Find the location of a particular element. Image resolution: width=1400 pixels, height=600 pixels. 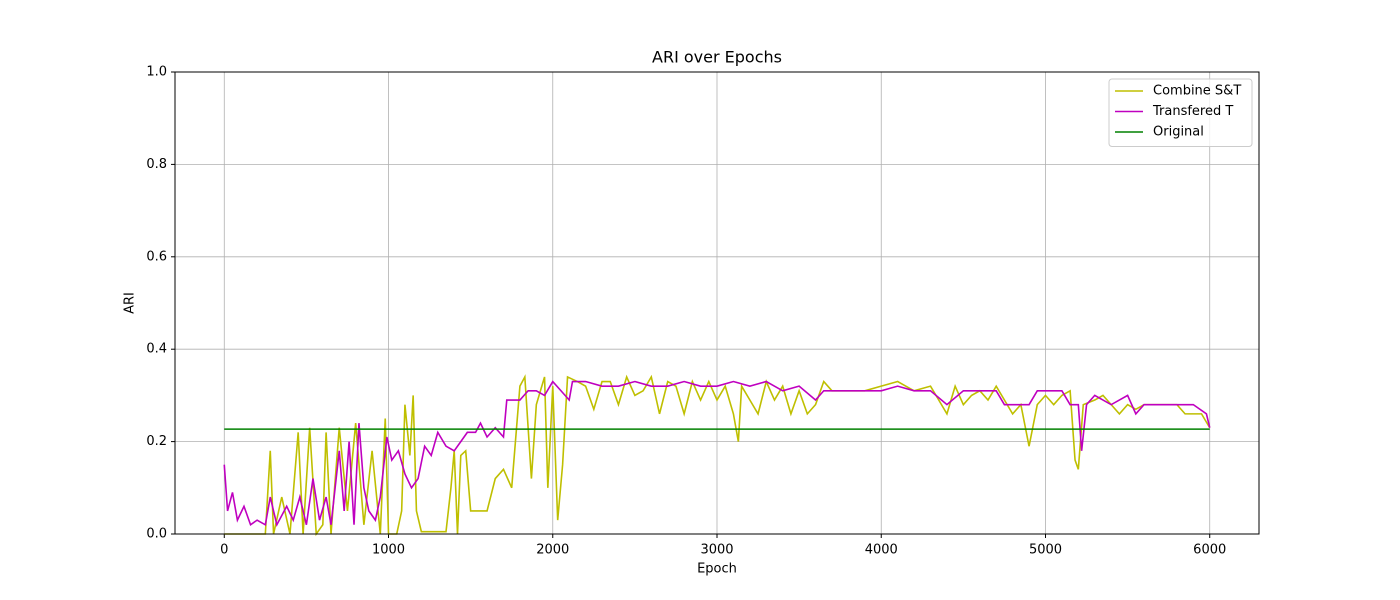

y-tick-label: 0.4 is located at coordinates (156, 349).